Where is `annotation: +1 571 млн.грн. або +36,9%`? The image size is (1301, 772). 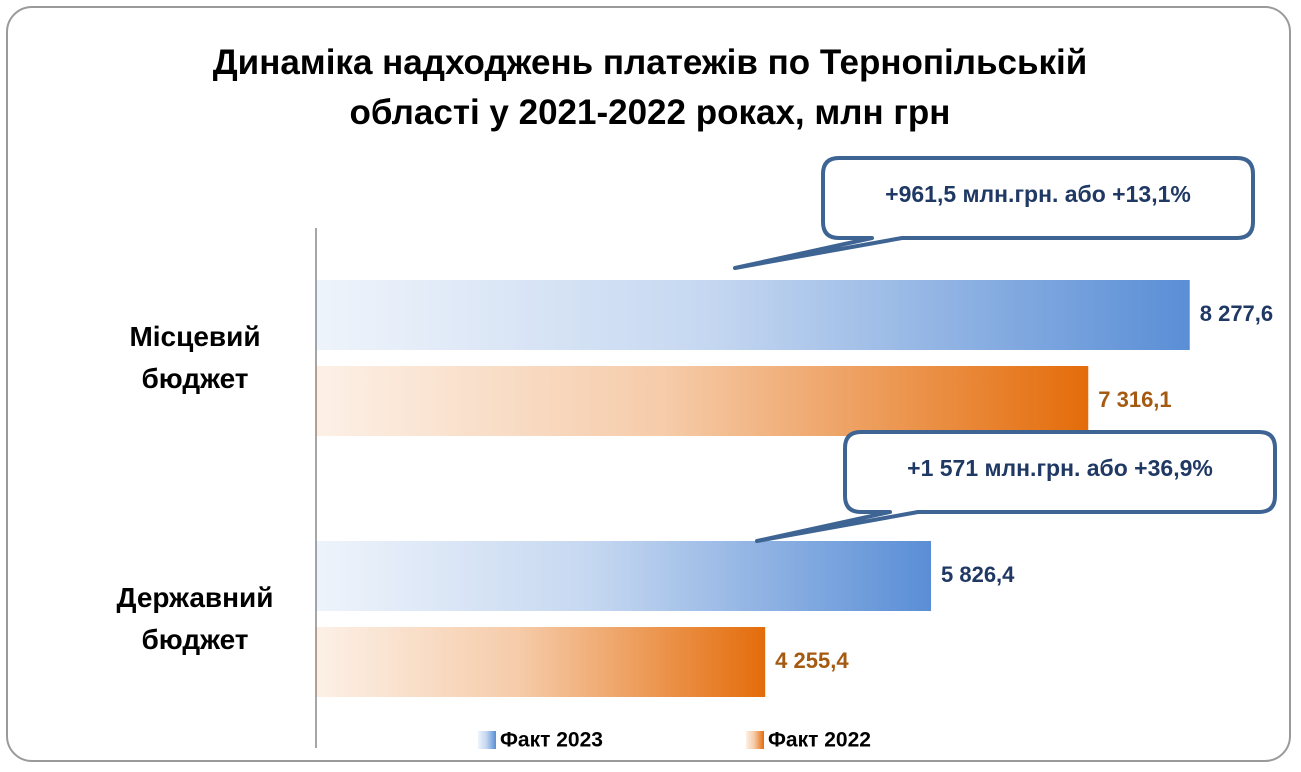
annotation: +1 571 млн.грн. або +36,9% is located at coordinates (1060, 468).